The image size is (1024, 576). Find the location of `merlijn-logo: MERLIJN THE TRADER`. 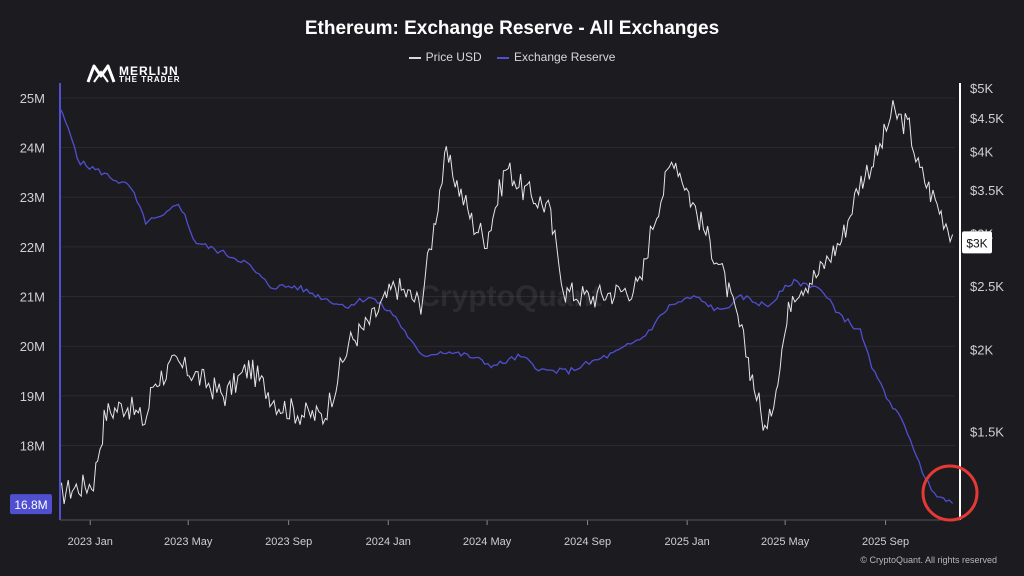

merlijn-logo: MERLIJN THE TRADER is located at coordinates (142, 74).